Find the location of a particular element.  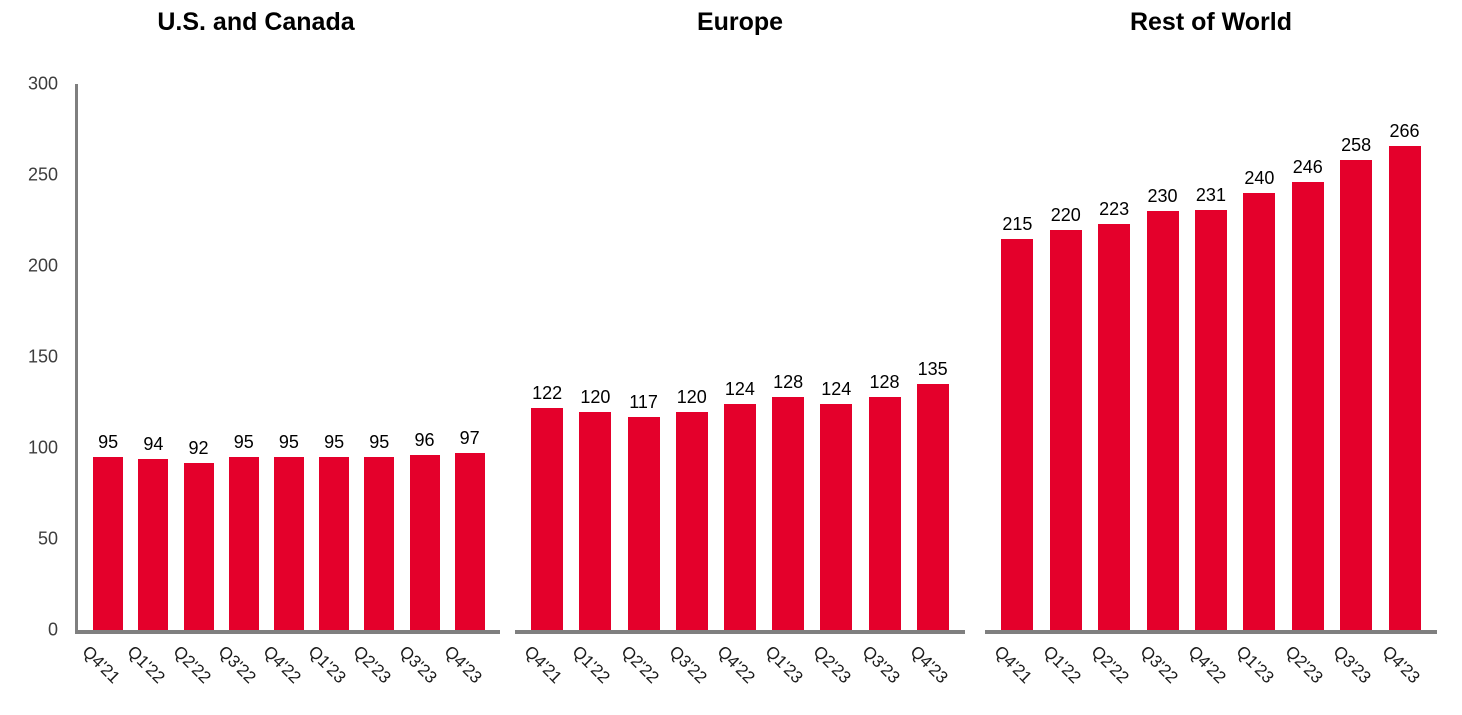

bar-slot: 94 is located at coordinates (153, 357).